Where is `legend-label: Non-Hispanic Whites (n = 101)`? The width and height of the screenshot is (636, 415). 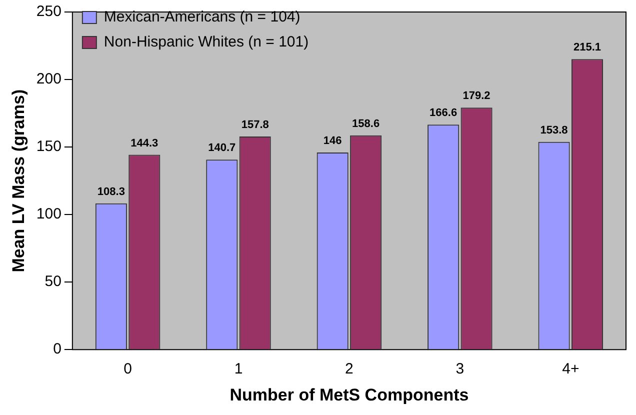 legend-label: Non-Hispanic Whites (n = 101) is located at coordinates (206, 42).